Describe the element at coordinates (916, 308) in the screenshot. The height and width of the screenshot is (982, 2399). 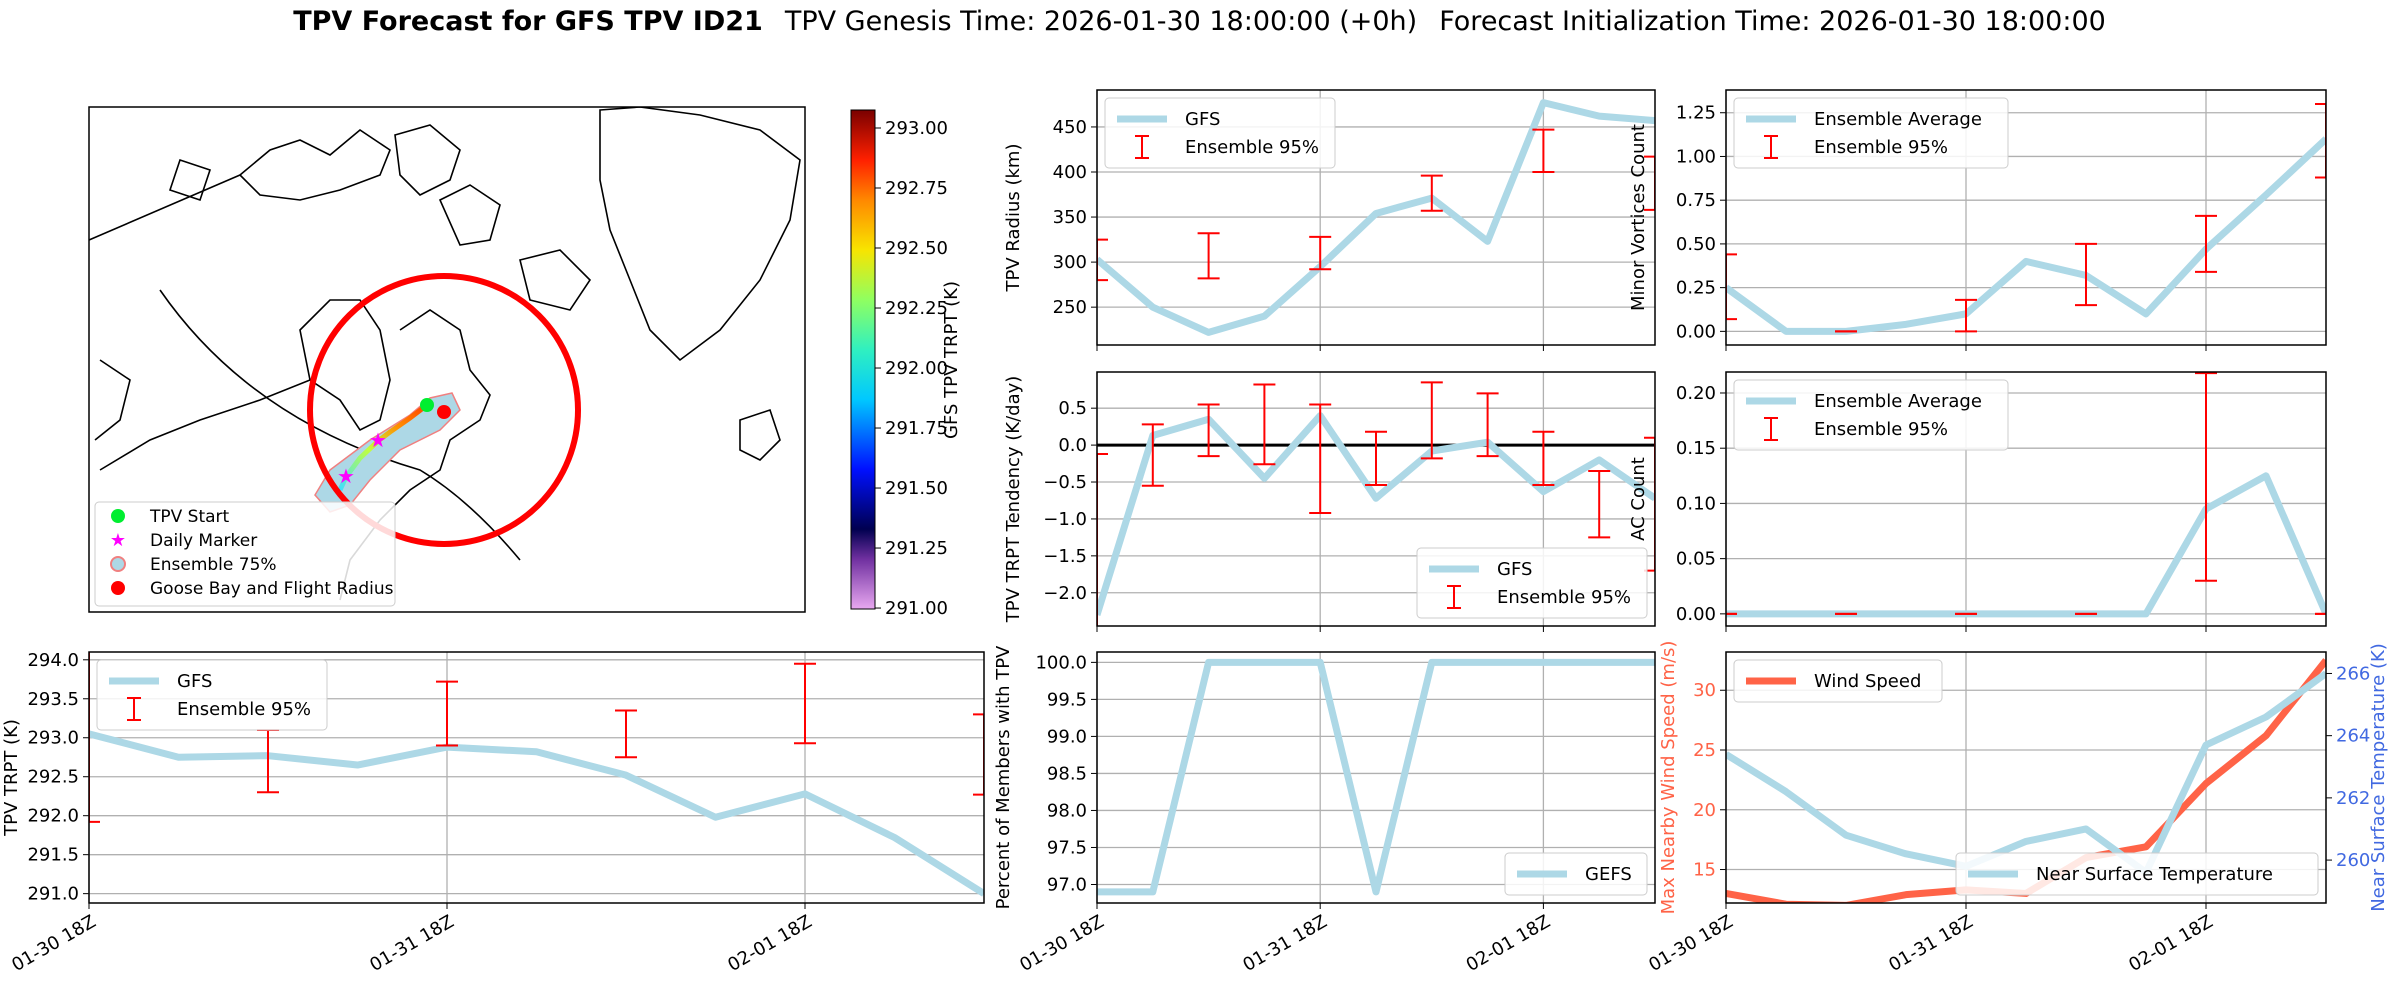
I see `colorbar-tick-label: 292.25` at that location.